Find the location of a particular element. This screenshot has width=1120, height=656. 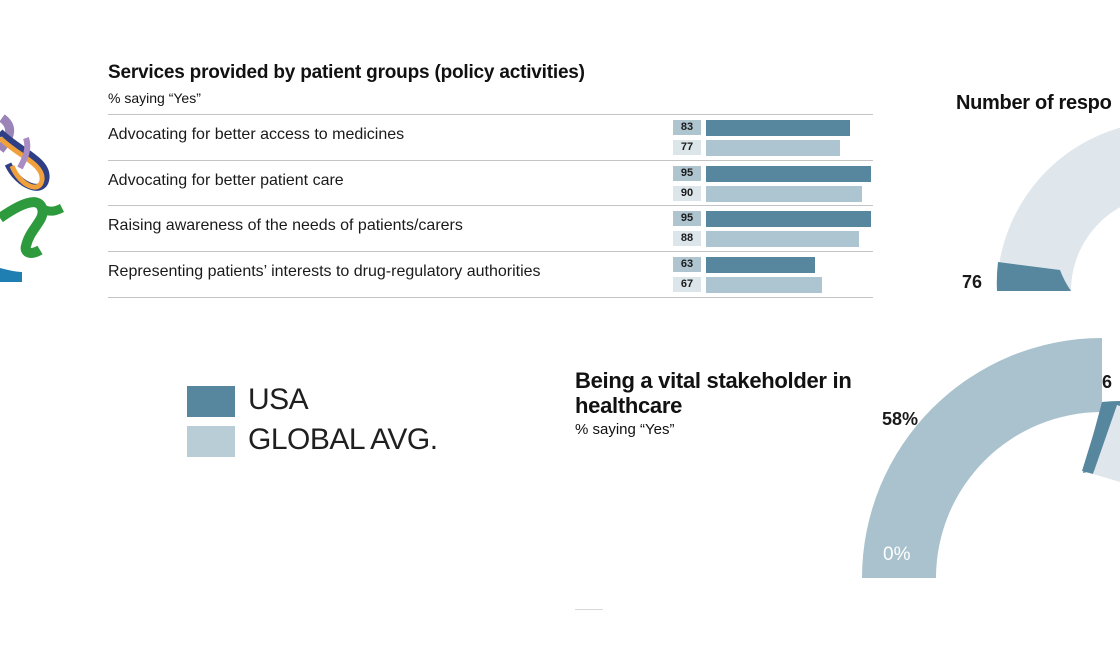

gauge-bottom-title: Being a vital stakeholder in healthcare is located at coordinates (713, 393).